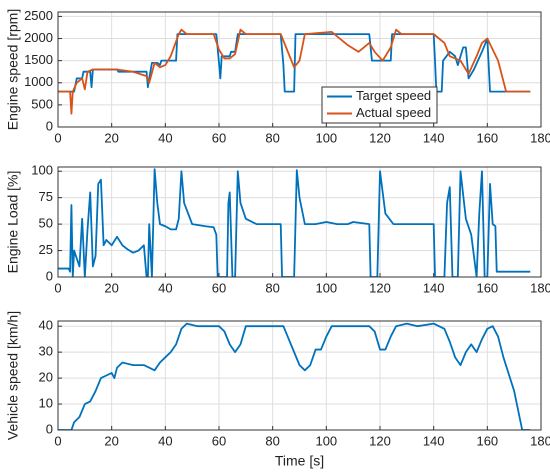 This screenshot has width=550, height=476. Describe the element at coordinates (46, 249) in the screenshot. I see `y-tick-label: 25` at that location.